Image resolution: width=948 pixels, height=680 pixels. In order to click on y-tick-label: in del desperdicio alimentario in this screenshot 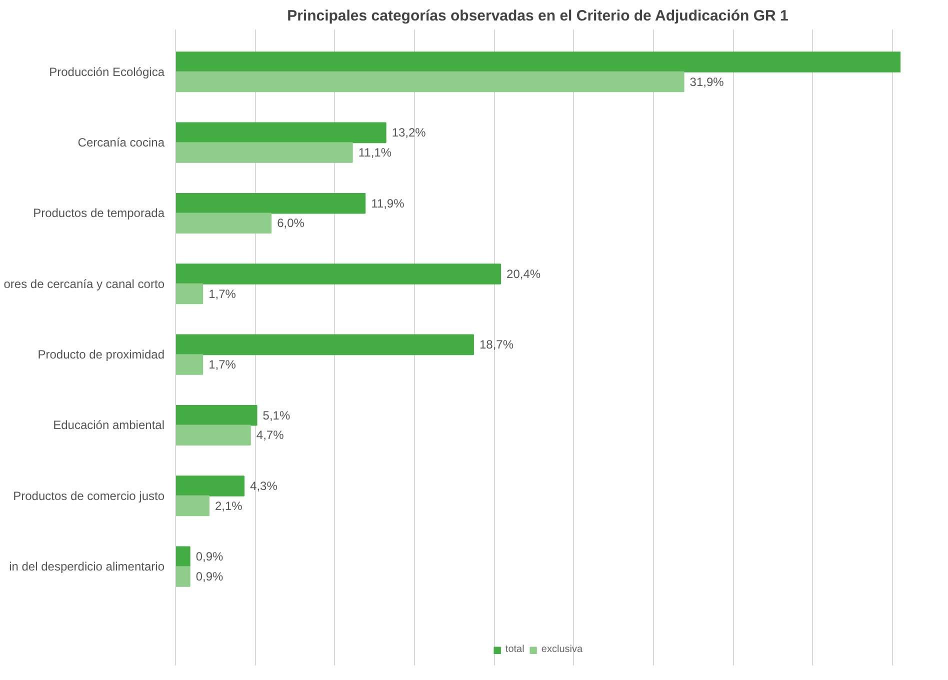, I will do `click(87, 567)`.